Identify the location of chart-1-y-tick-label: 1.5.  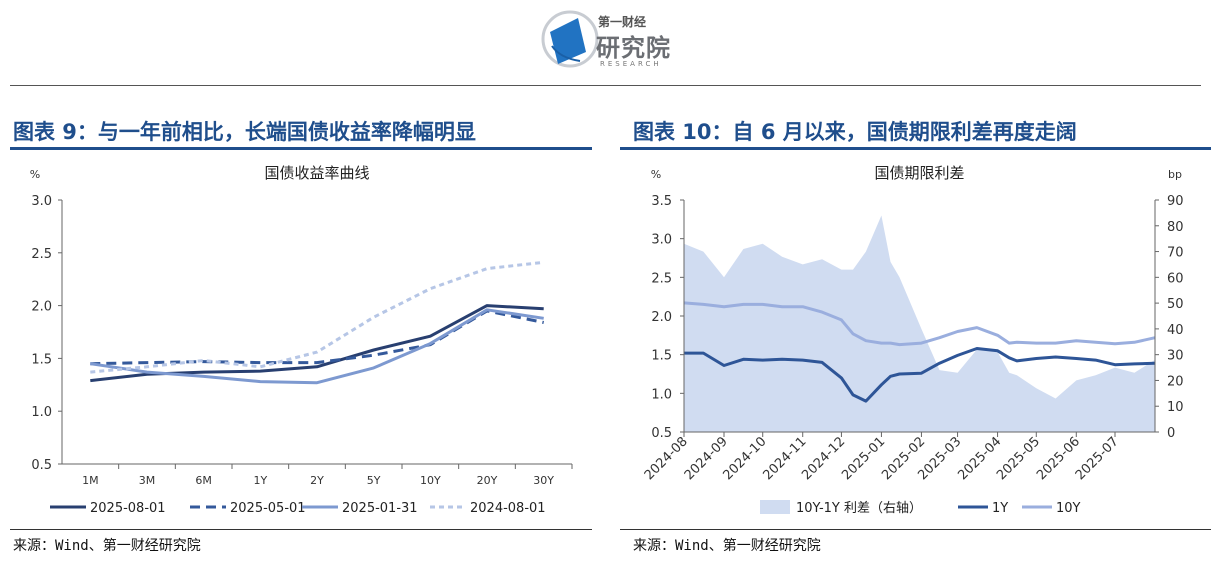
(41, 359).